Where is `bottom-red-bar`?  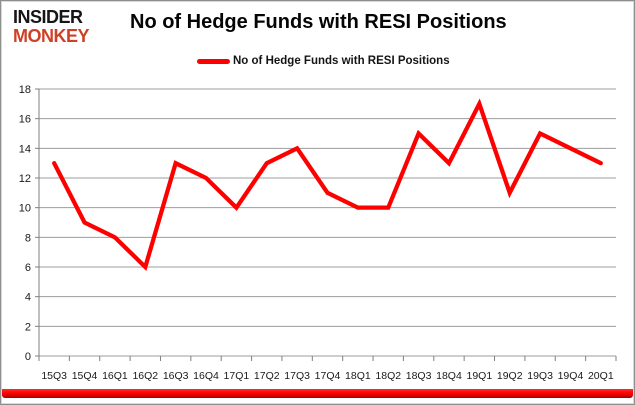 bottom-red-bar is located at coordinates (317, 393).